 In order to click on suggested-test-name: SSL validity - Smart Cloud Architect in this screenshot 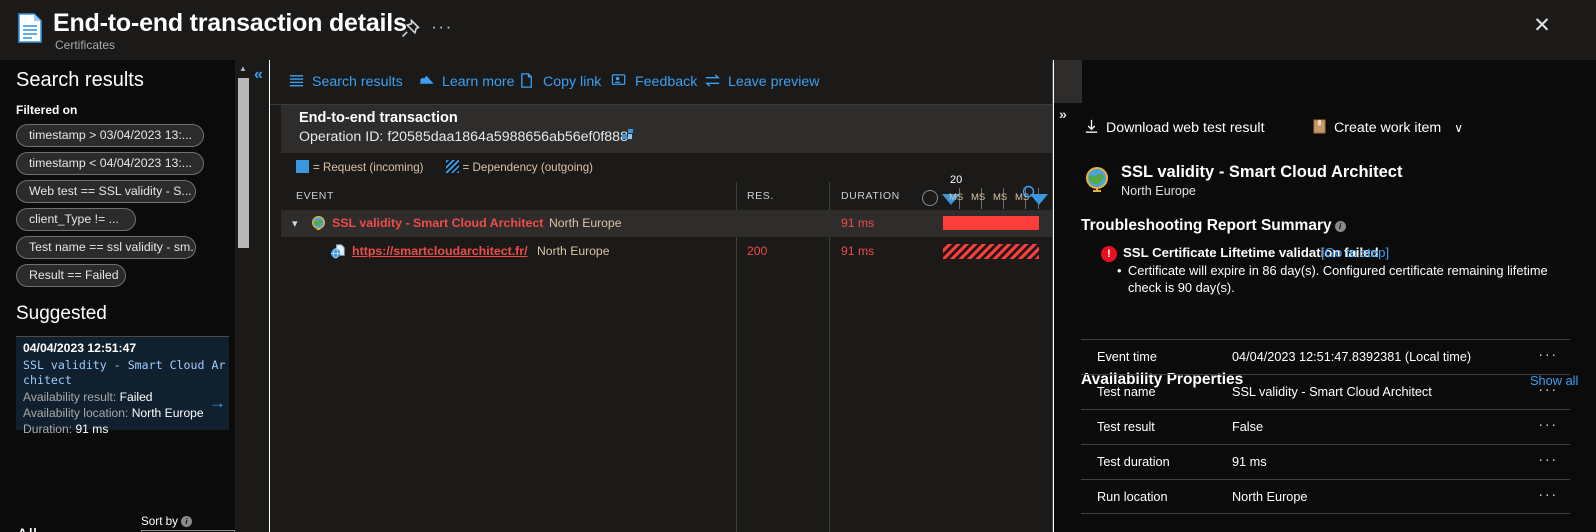, I will do `click(124, 372)`.